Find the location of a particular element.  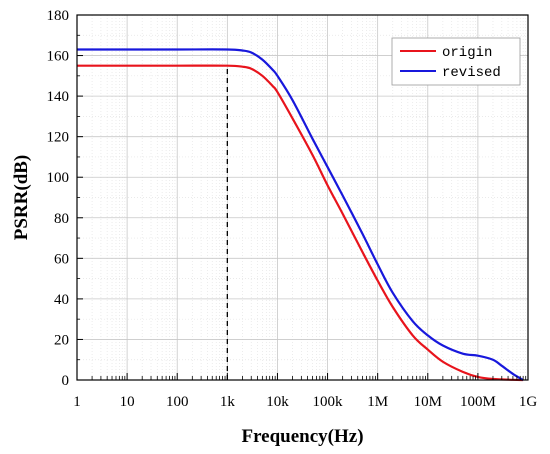

x-tick-label: 1 is located at coordinates (77, 402).